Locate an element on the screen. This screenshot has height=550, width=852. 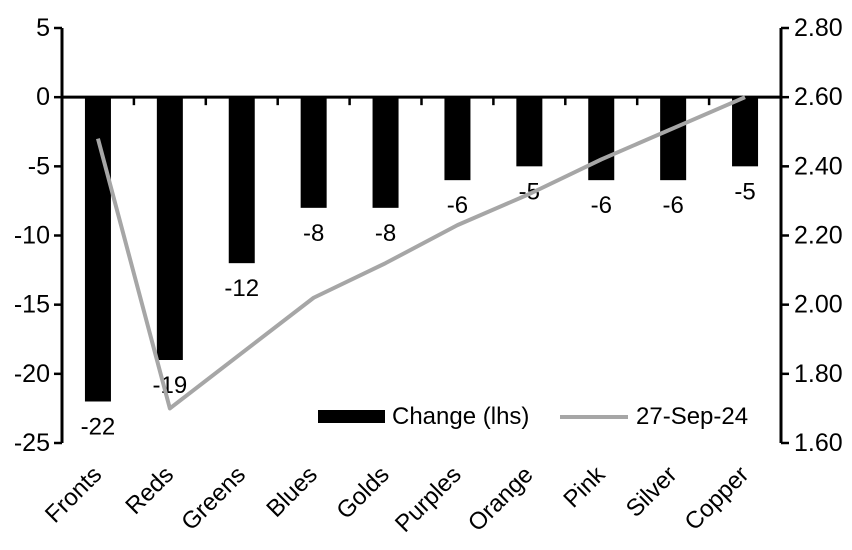
left-axis-tick-label: -20 is located at coordinates (32, 374).